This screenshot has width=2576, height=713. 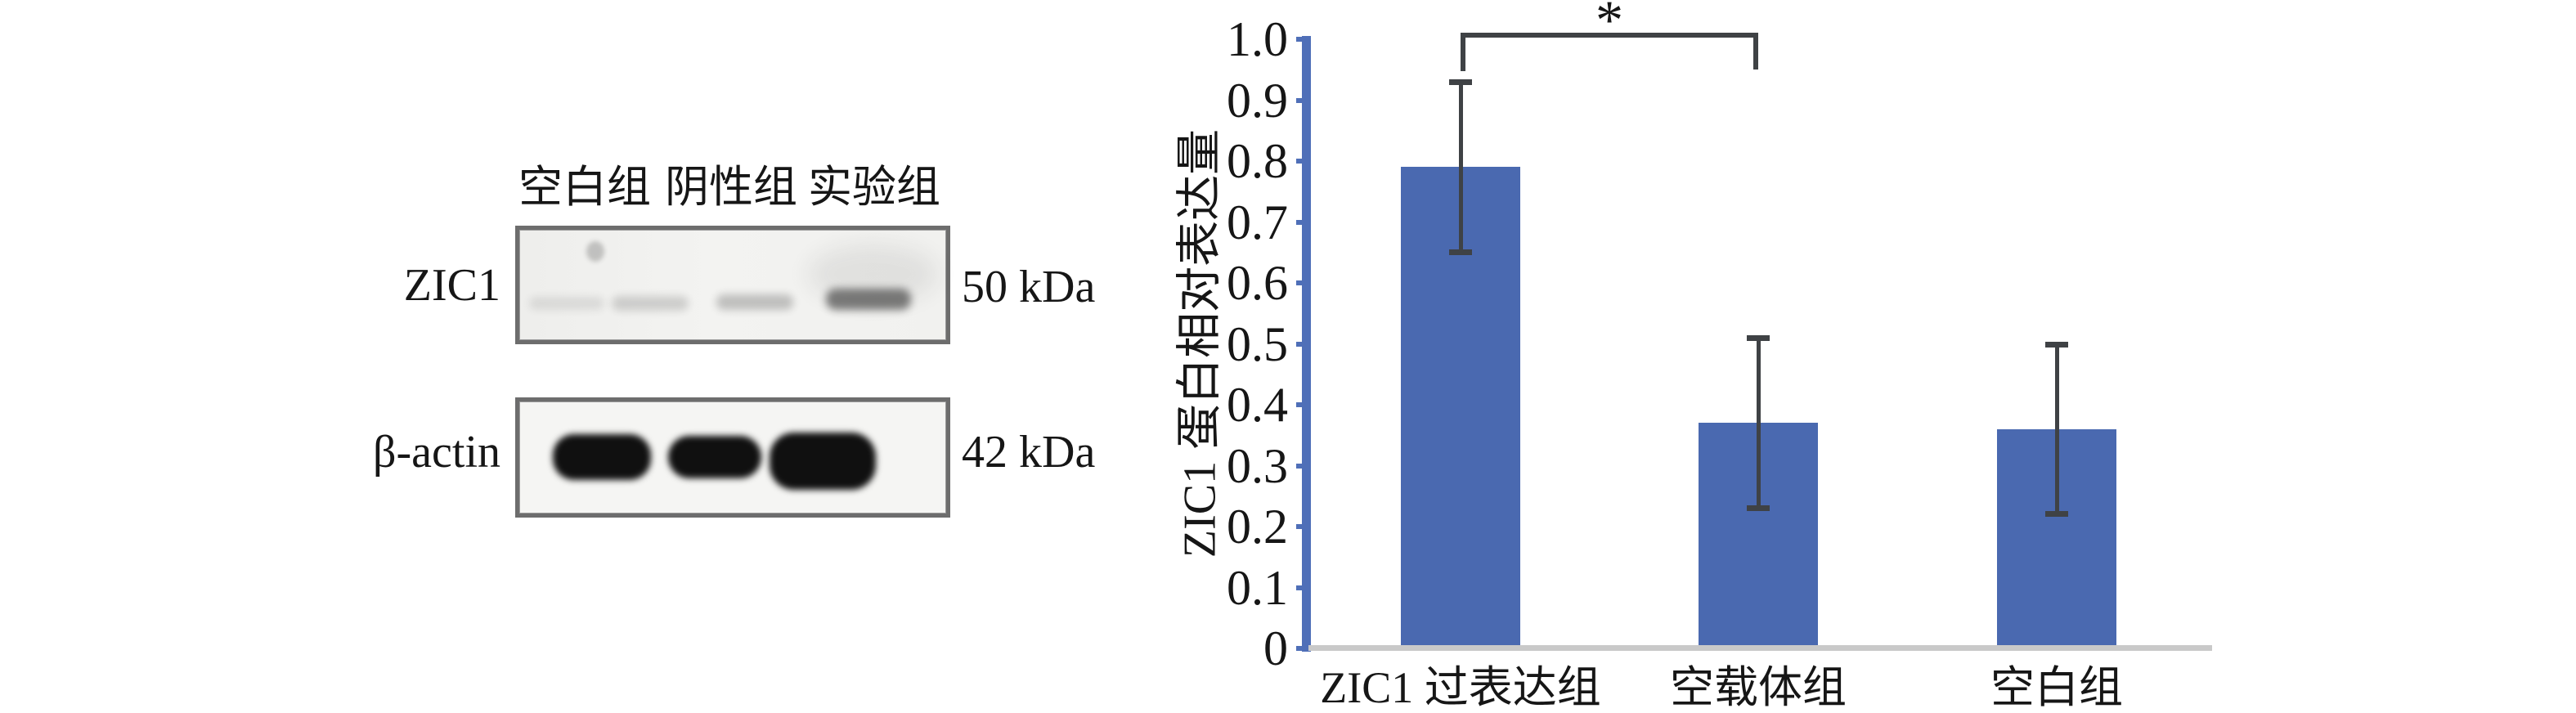 What do you see at coordinates (451, 285) in the screenshot?
I see `zic1-row-label: ZIC1` at bounding box center [451, 285].